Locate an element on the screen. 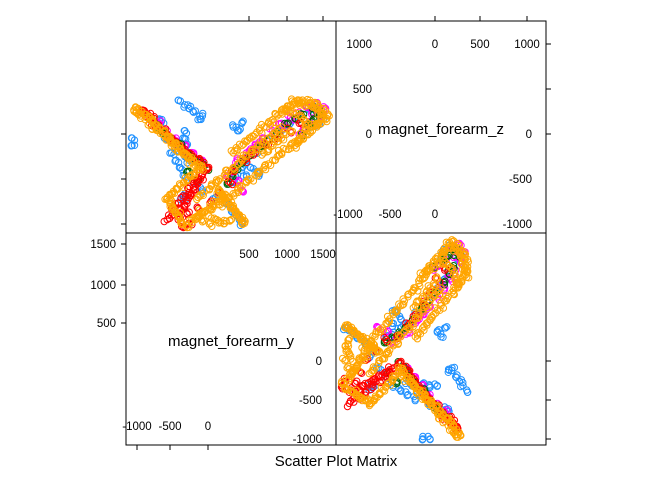  panel-y-vs-z is located at coordinates (230, 163).